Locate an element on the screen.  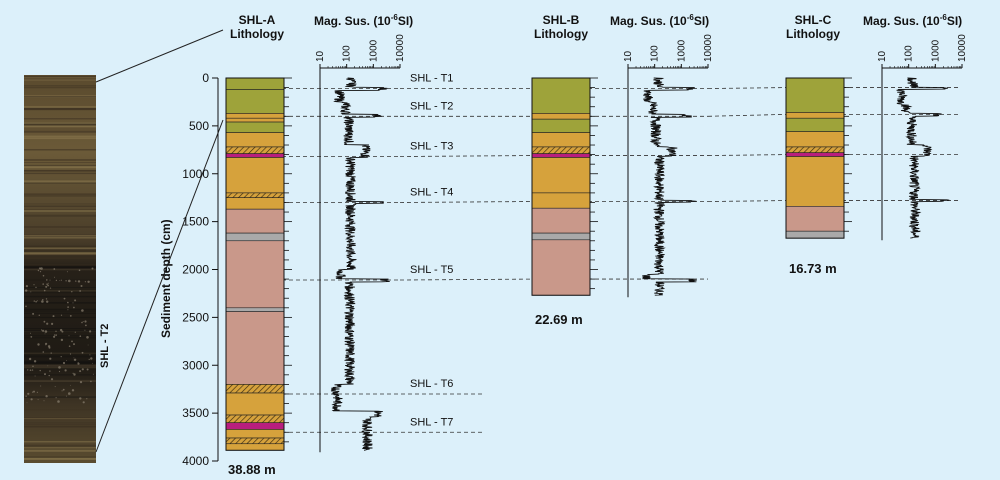
header-shl-b: SHL-B Lithology is located at coordinates (561, 27).